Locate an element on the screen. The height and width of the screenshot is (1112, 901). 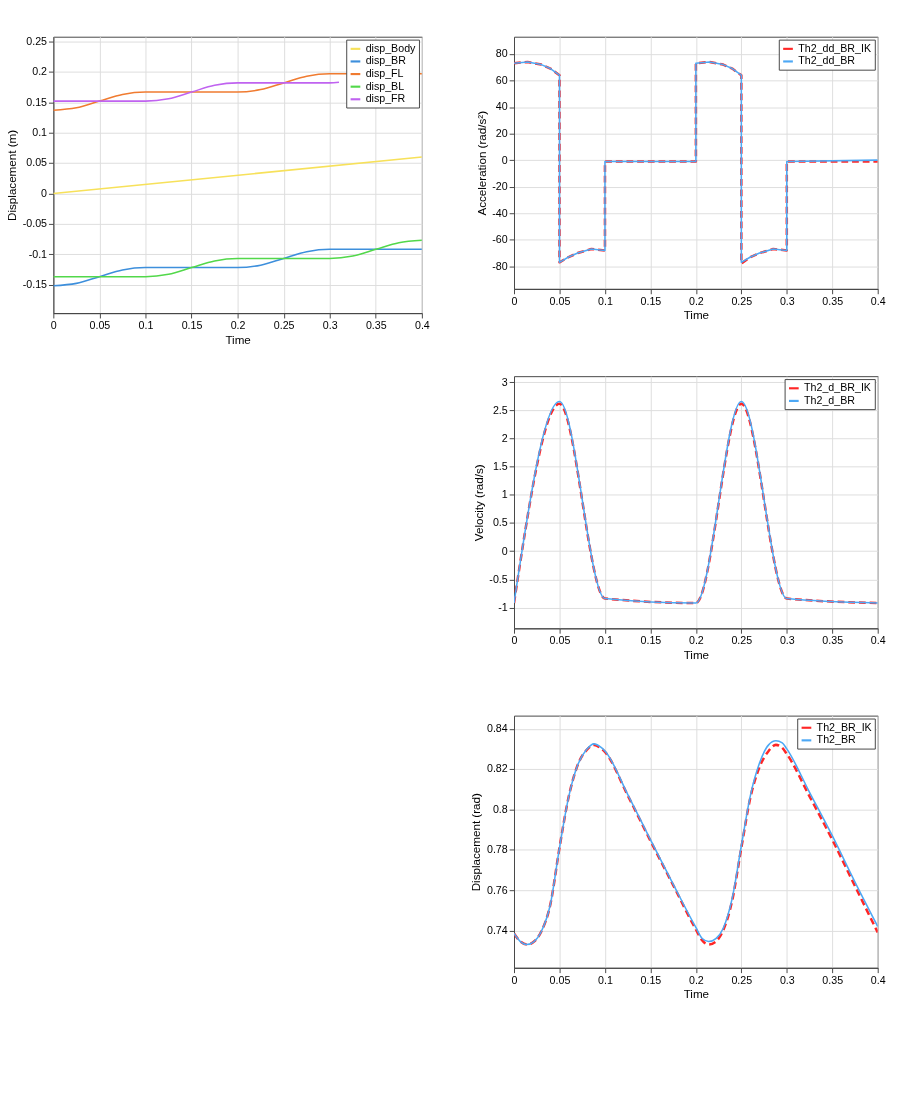
y-tick-label: 40 is located at coordinates (501, 106).